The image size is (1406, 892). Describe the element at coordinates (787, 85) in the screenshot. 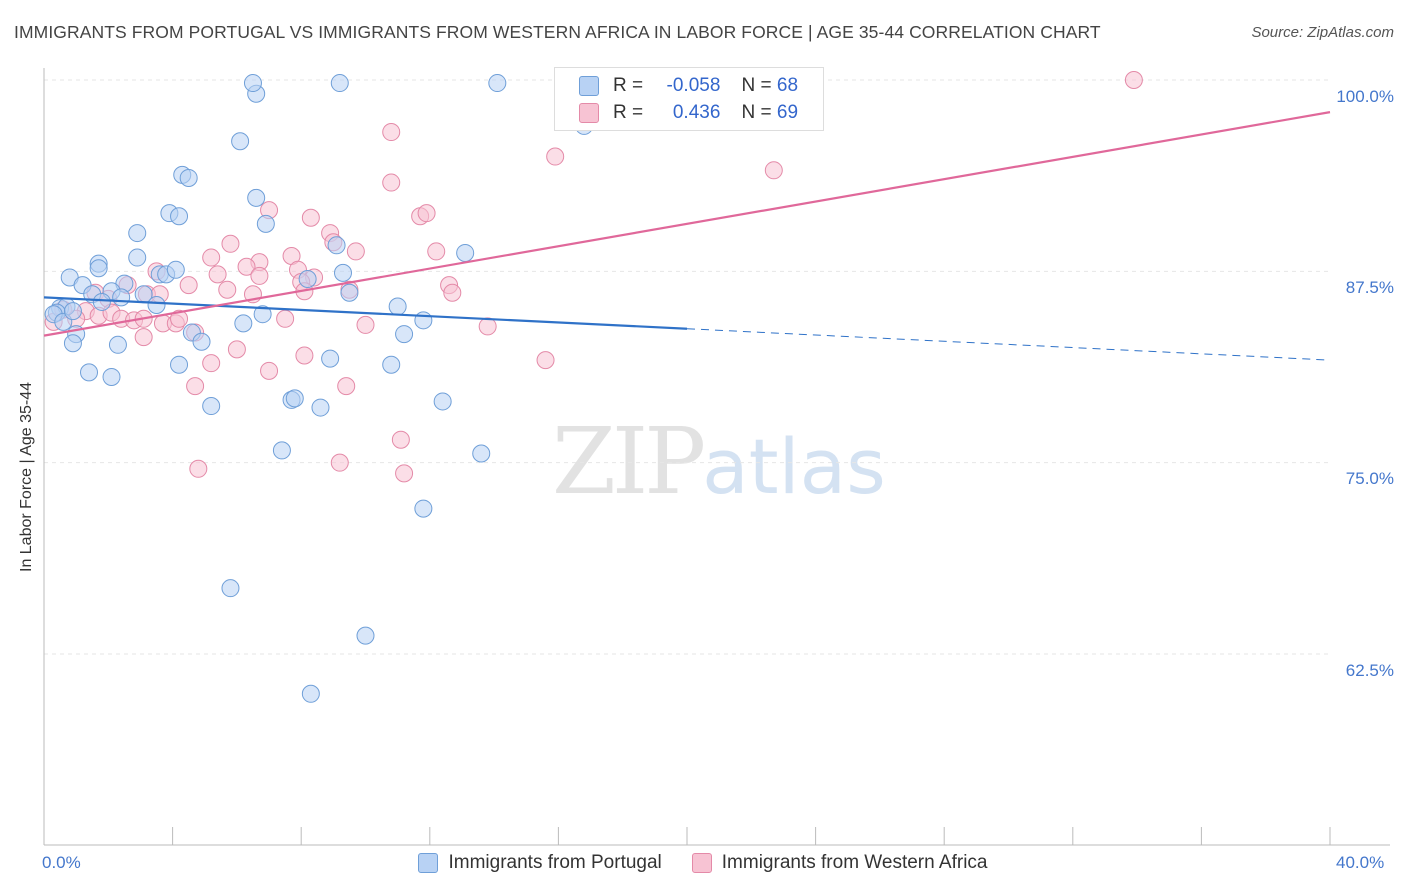

I see `legend-n-value-portugal: 68` at that location.